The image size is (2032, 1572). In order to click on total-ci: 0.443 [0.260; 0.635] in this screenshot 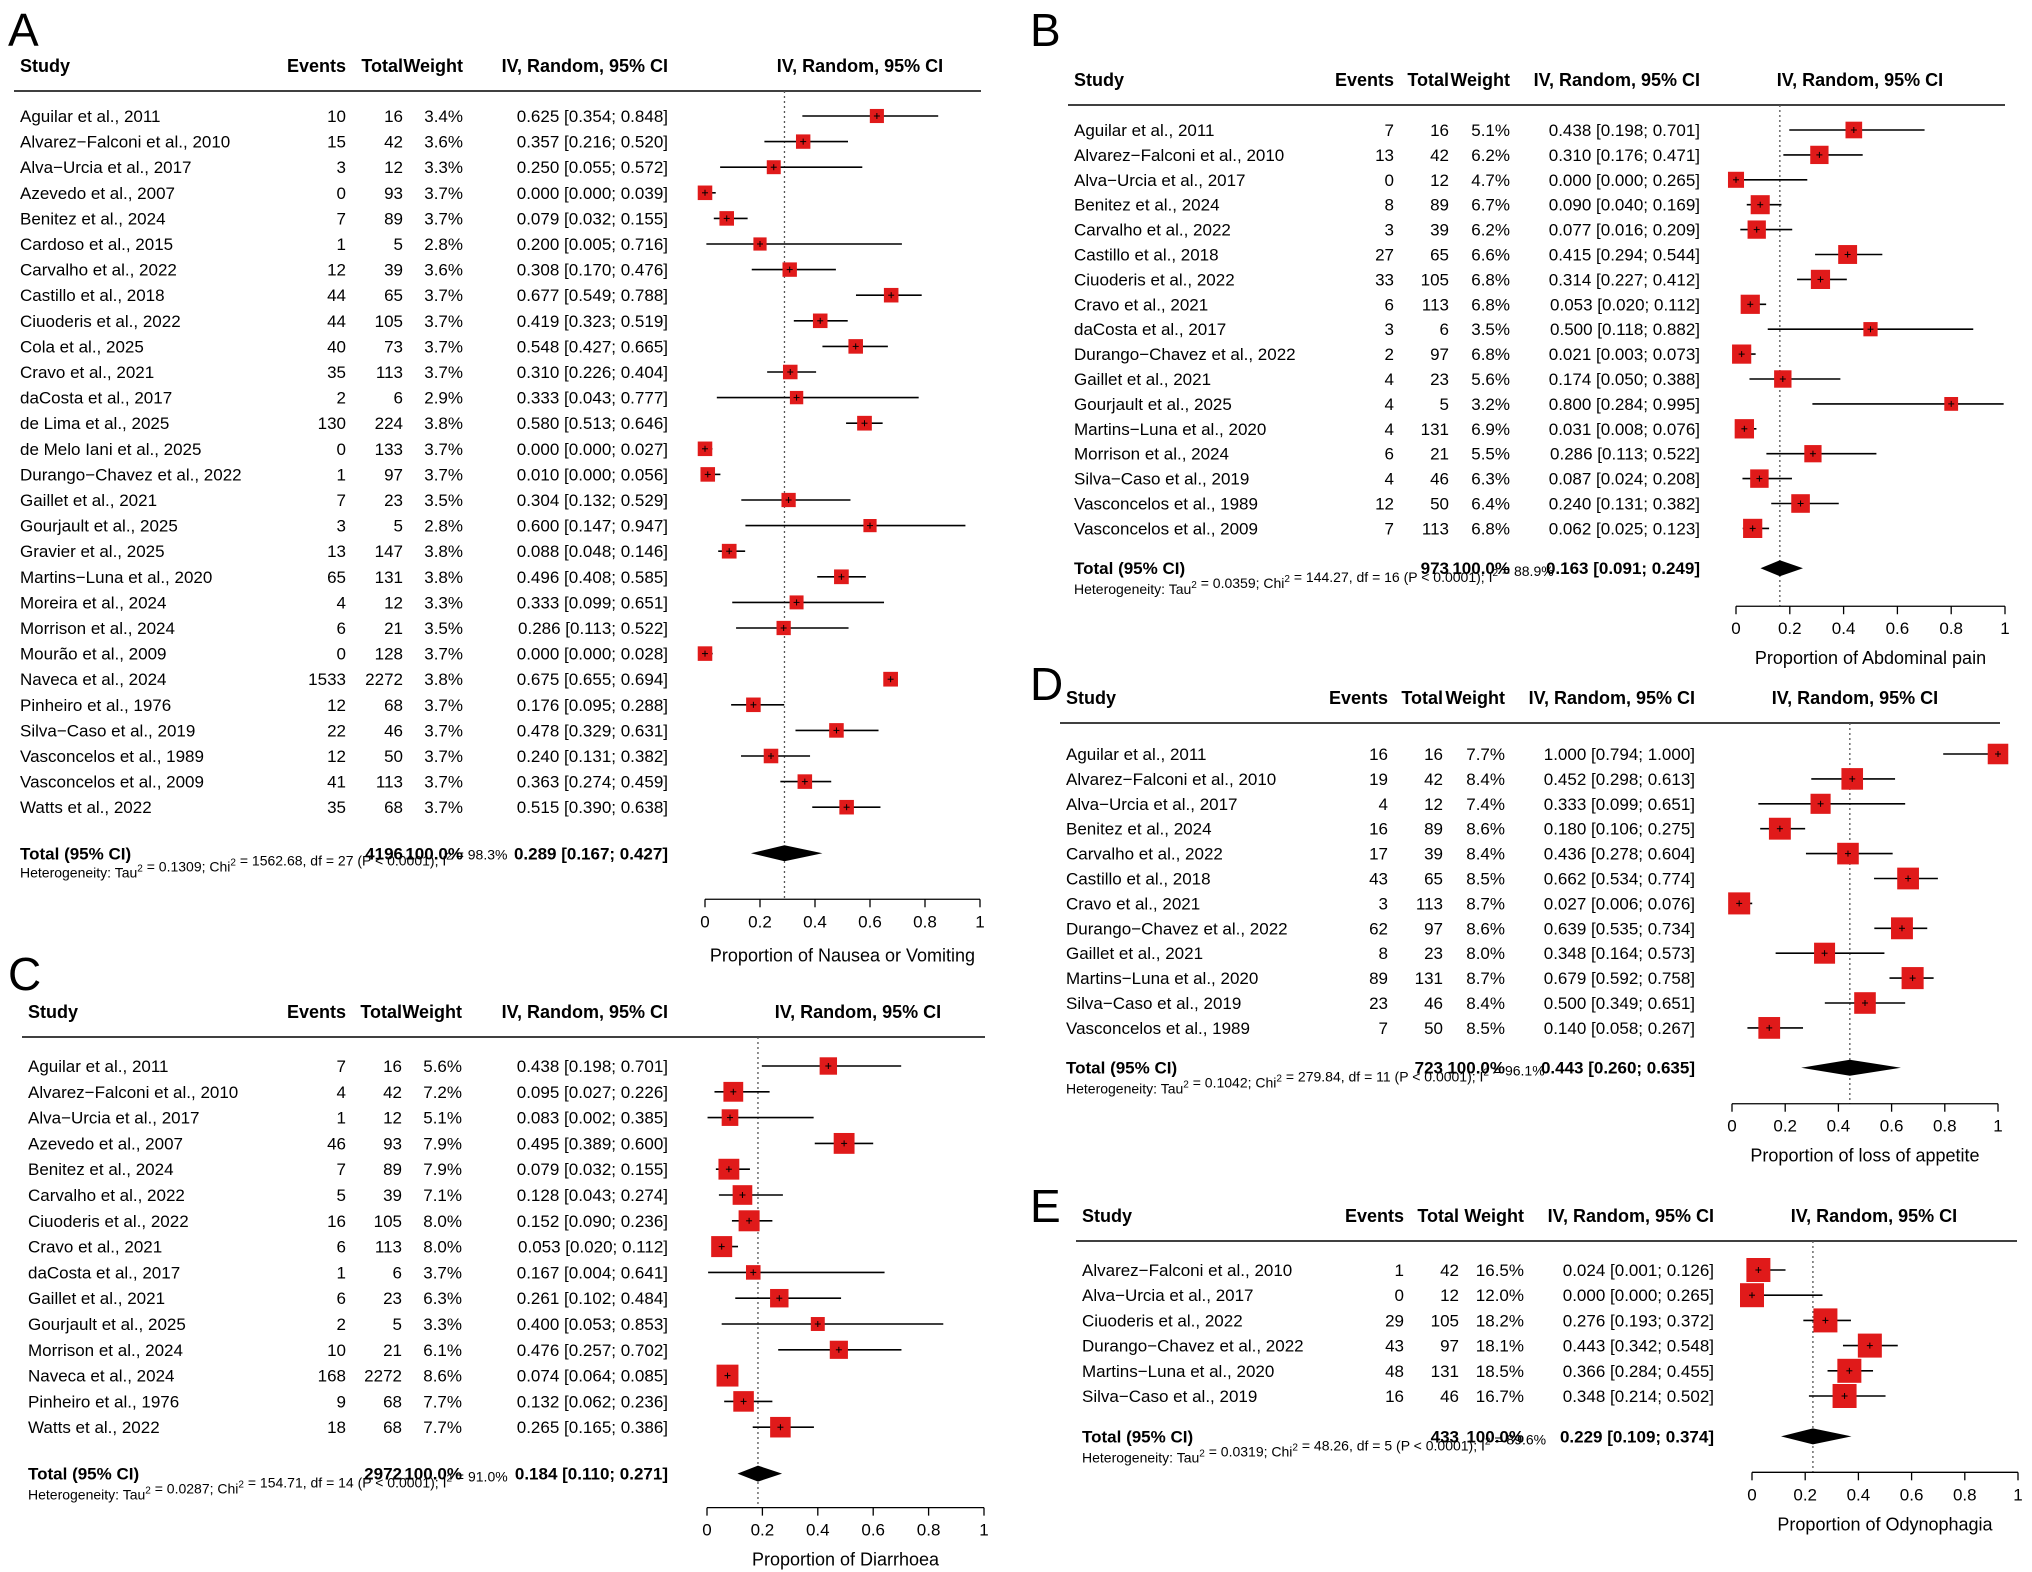, I will do `click(1618, 1068)`.